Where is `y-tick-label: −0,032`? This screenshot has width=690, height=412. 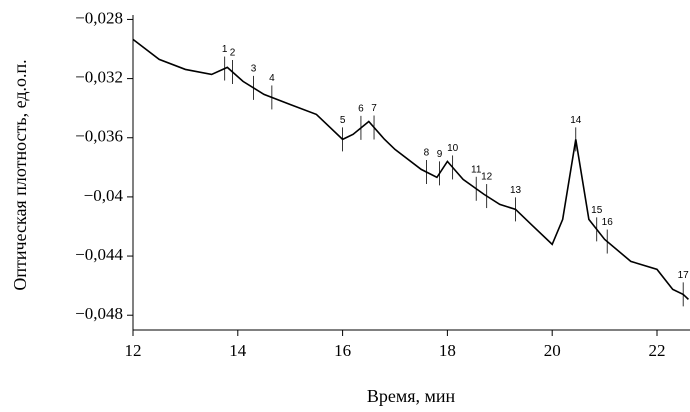 y-tick-label: −0,032 is located at coordinates (99, 76).